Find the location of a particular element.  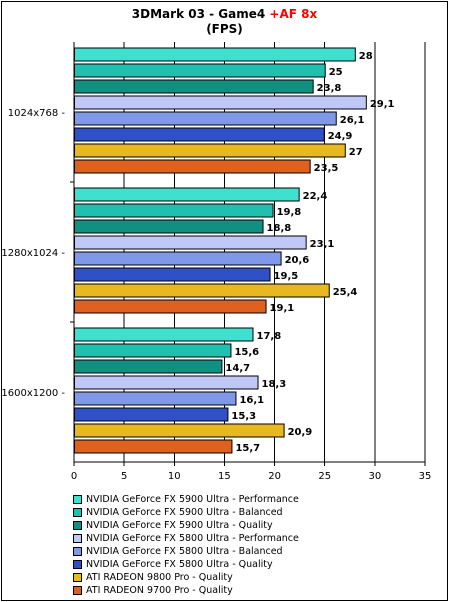

x-tick-label: 35 is located at coordinates (425, 476).